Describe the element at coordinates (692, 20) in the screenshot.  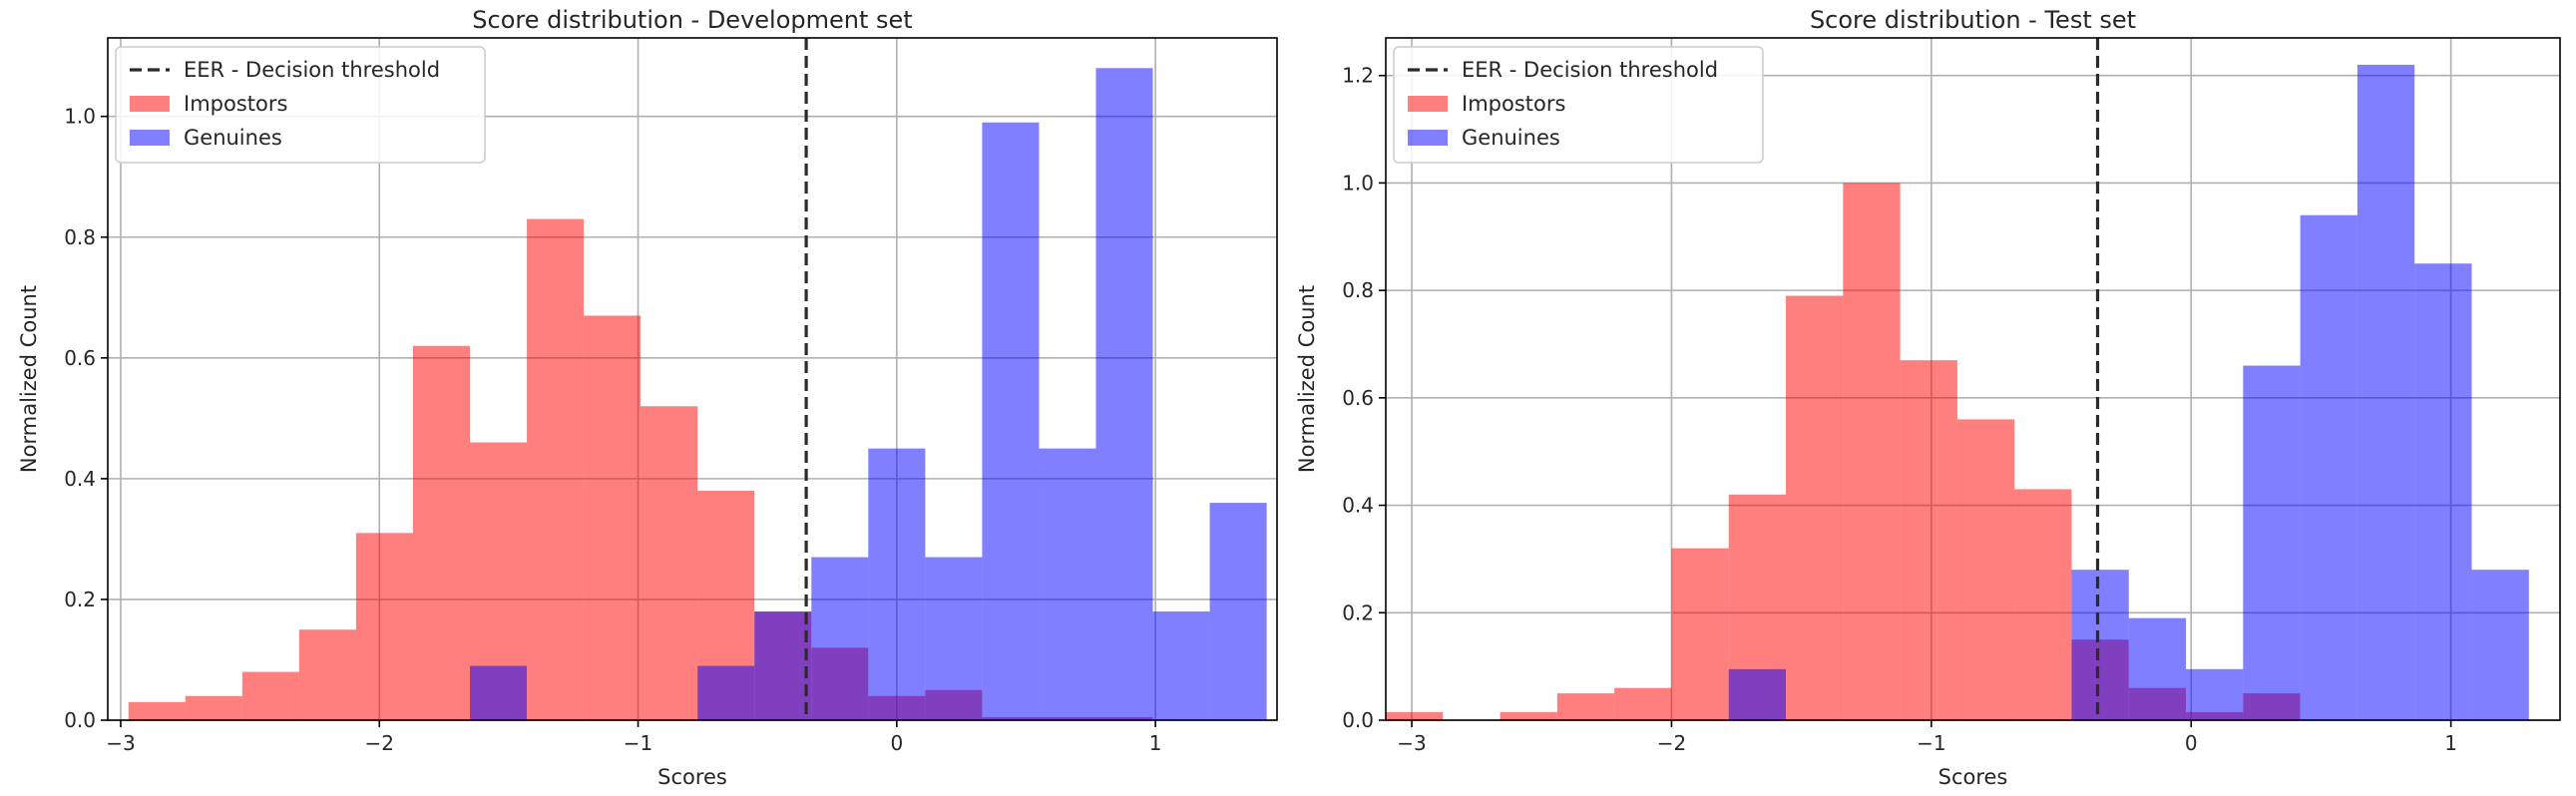
I see `chart-title: Score distribution - Development set` at that location.